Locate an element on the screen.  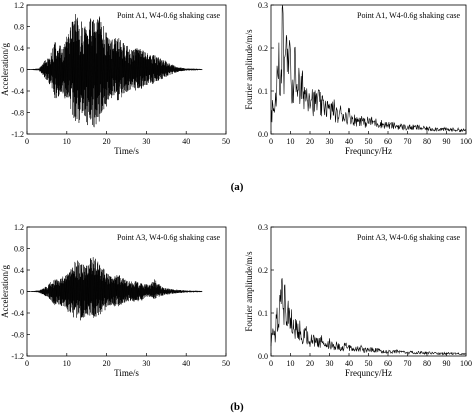
panel-label: (a) is located at coordinates (237, 187).